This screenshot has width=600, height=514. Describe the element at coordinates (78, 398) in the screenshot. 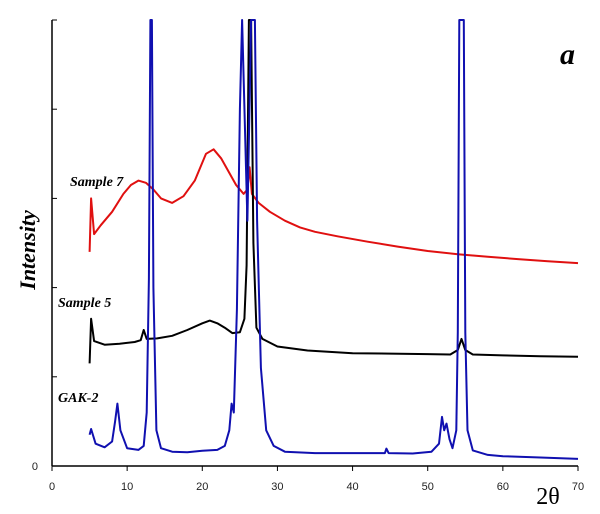

I see `gak-2-label: GAK-2` at that location.